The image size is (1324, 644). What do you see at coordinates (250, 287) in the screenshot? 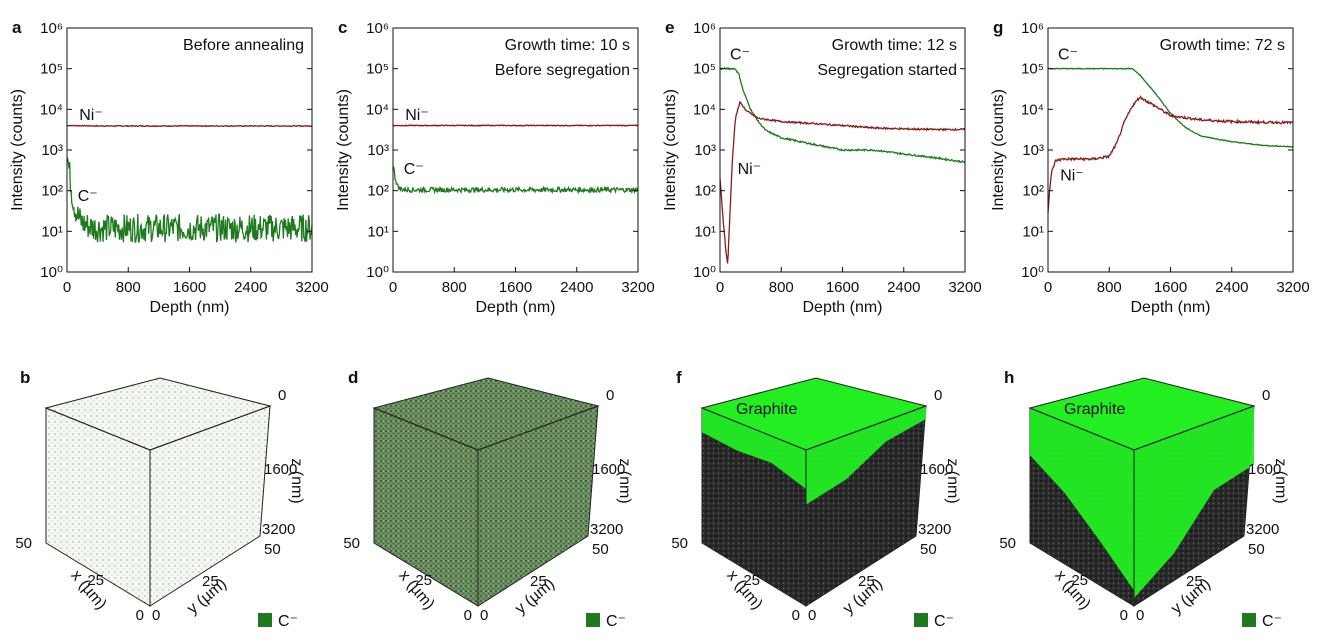
I see `x-tick-label: 2400` at bounding box center [250, 287].